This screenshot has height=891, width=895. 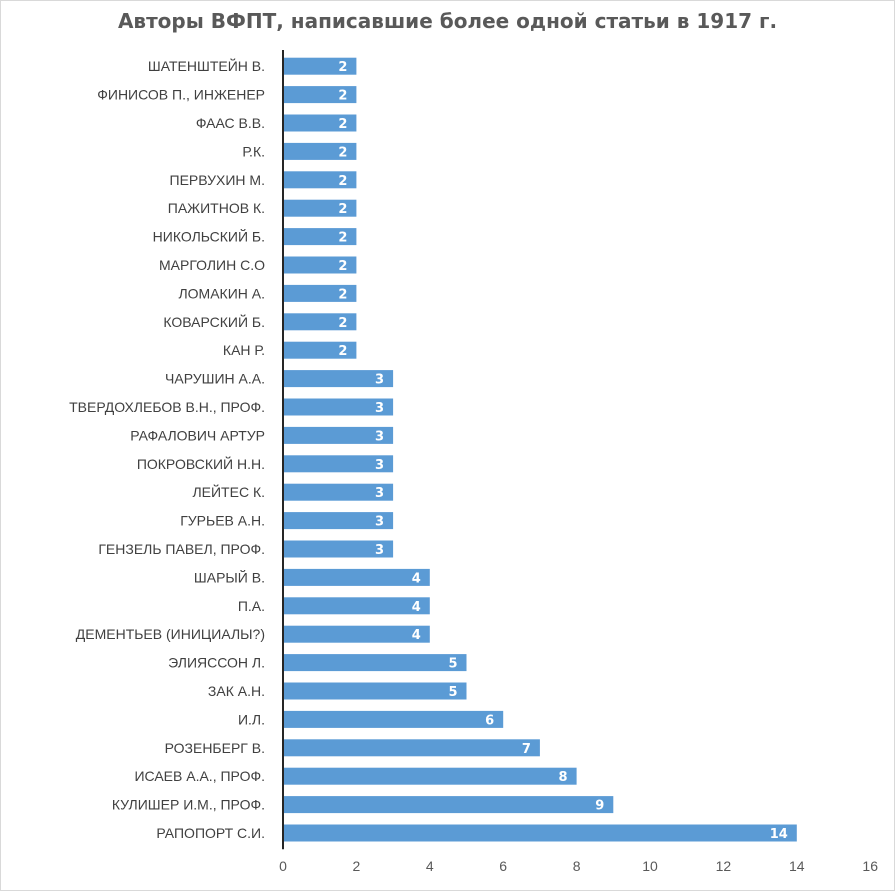 What do you see at coordinates (212, 265) in the screenshot?
I see `category-label: МАРГОЛИН С.О` at bounding box center [212, 265].